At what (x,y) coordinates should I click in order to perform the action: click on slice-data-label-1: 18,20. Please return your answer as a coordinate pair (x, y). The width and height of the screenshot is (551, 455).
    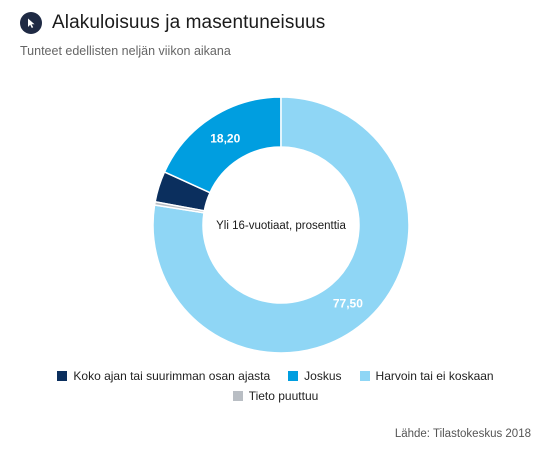
    Looking at the image, I should click on (225, 138).